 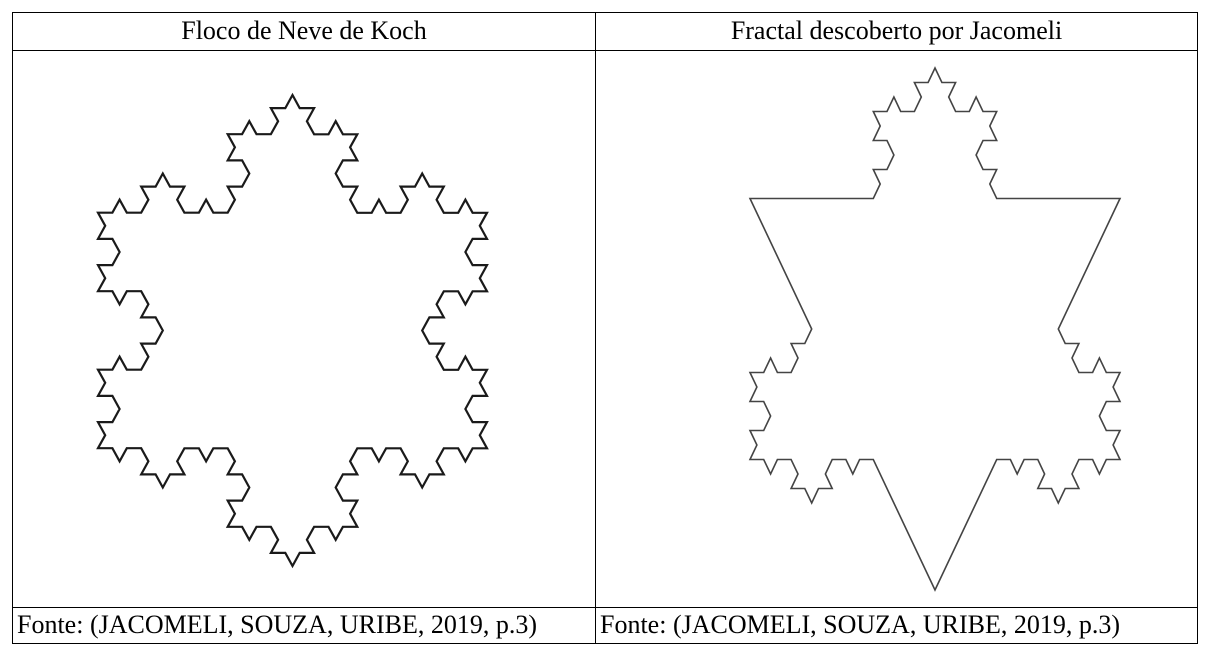 I want to click on header-cell: Fractal descoberto por Jacomeli, so click(x=896, y=30).